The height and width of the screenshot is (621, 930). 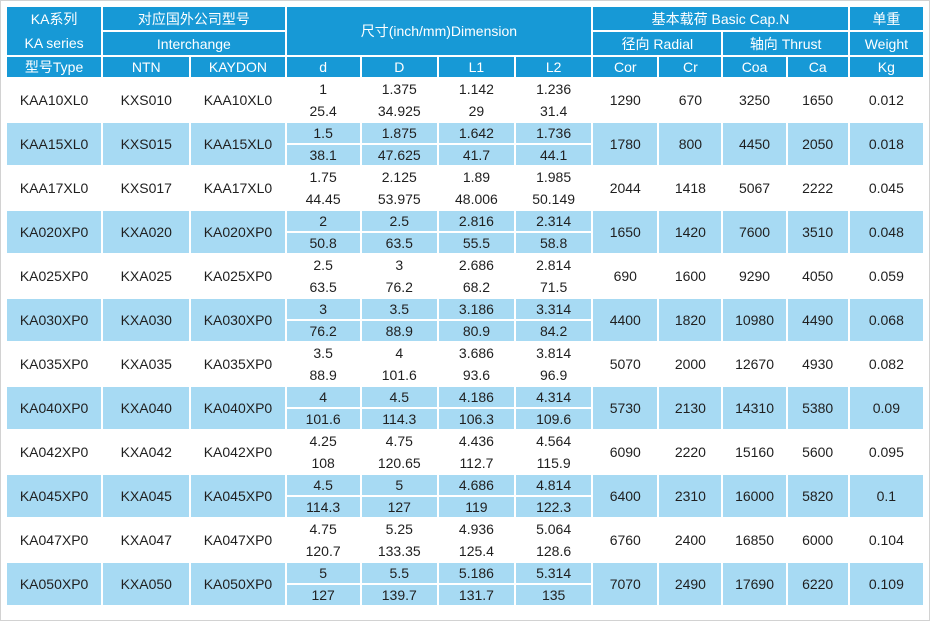 I want to click on cell-cr: 800, so click(x=690, y=144).